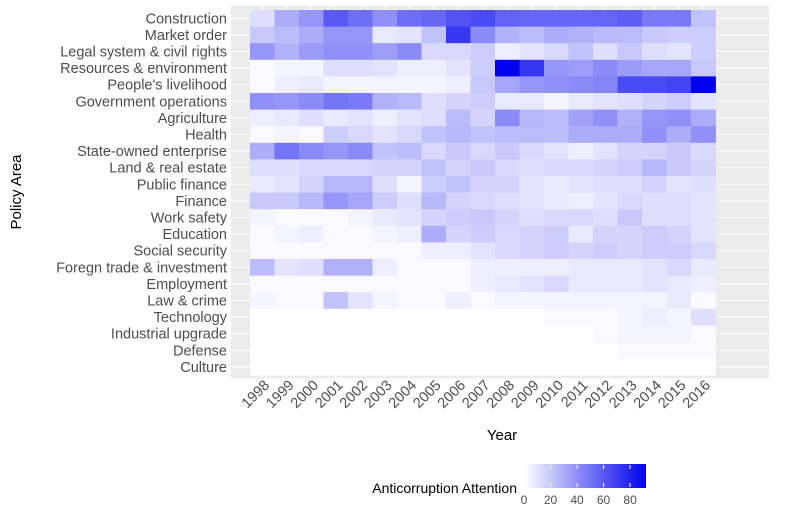 The image size is (788, 524). Describe the element at coordinates (186, 36) in the screenshot. I see `y-tick-label: Market order` at that location.